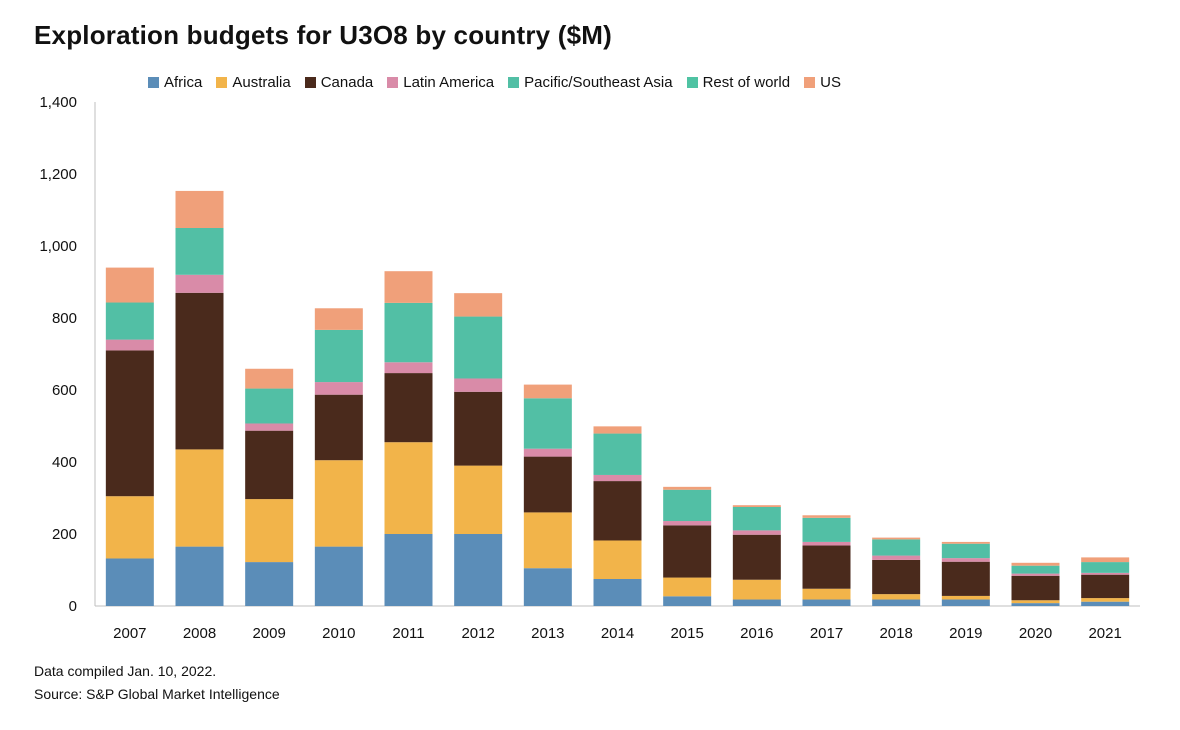 This screenshot has width=1180, height=730. I want to click on bar-us-2015, so click(687, 488).